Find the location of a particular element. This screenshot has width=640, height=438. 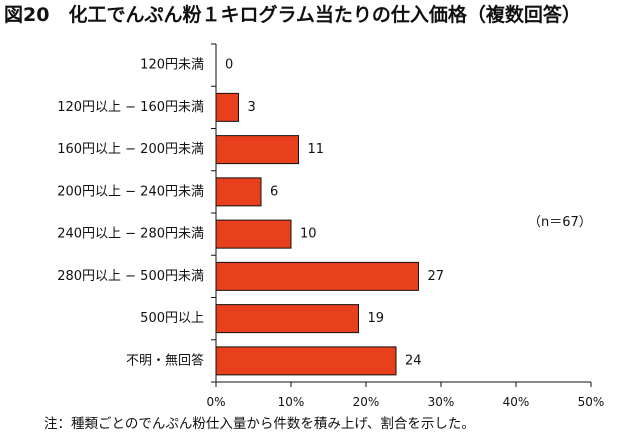

sample-size-annotation: （n＝67） is located at coordinates (560, 222).